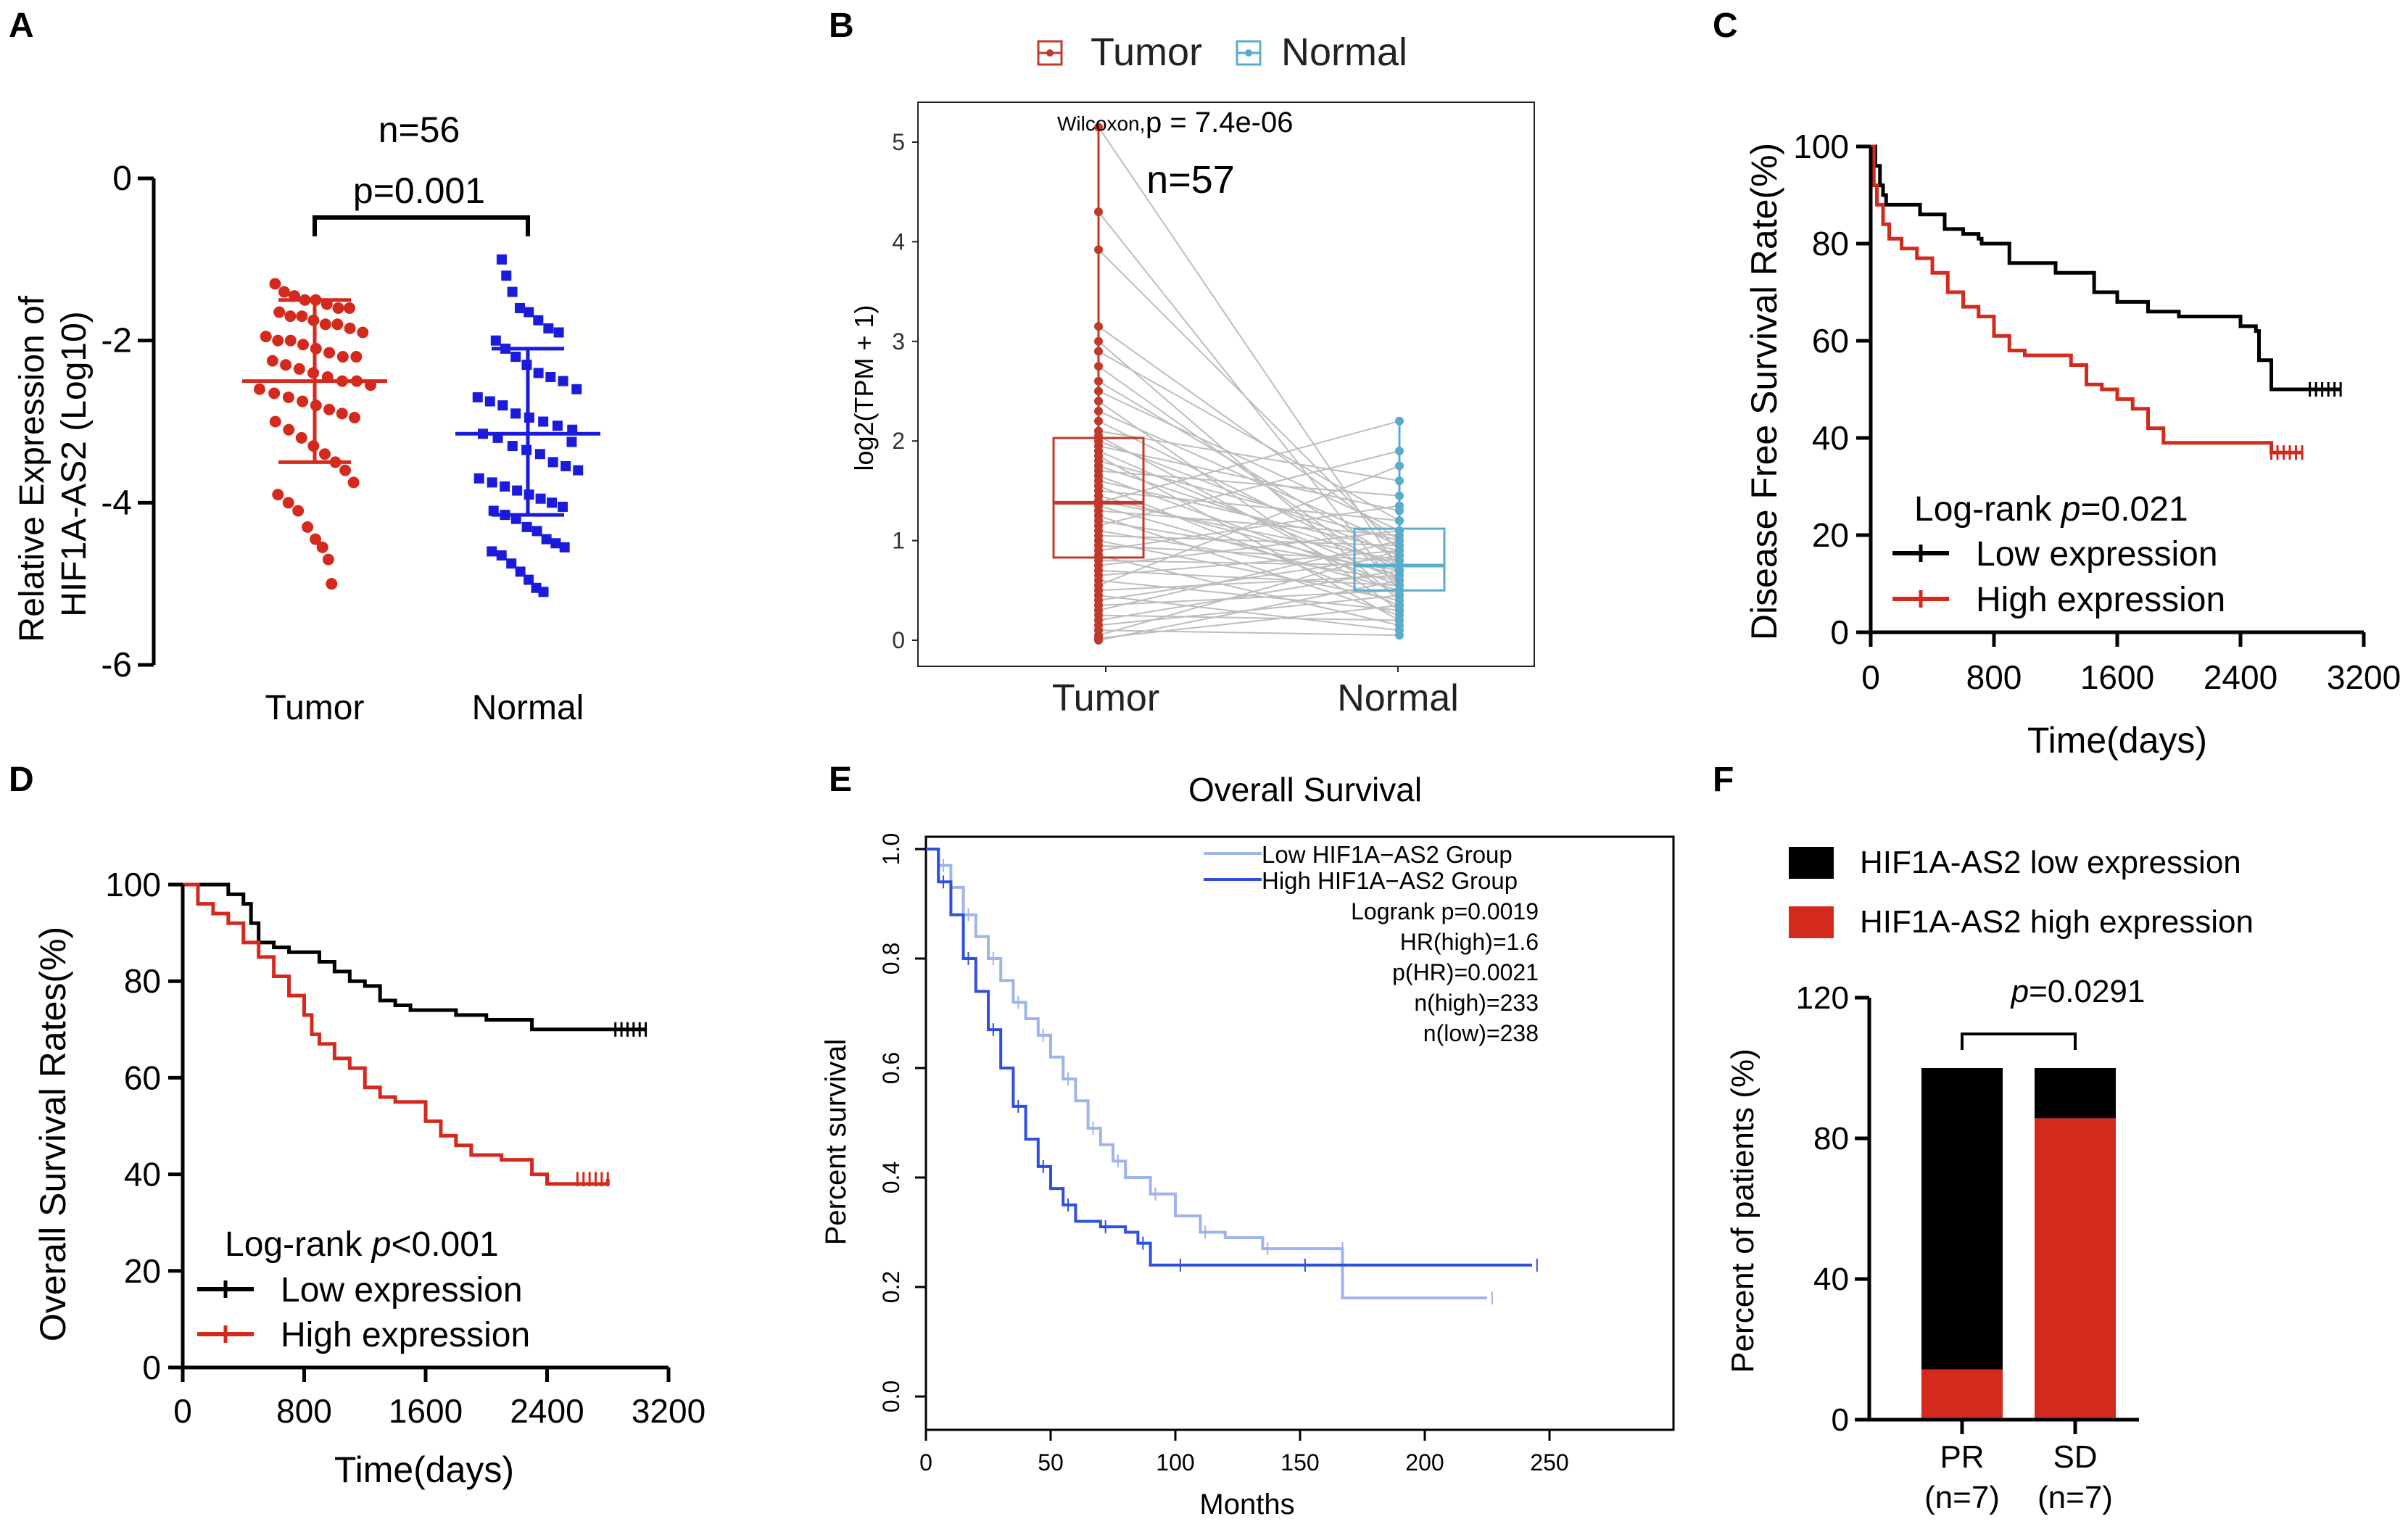 This screenshot has height=1527, width=2408. Describe the element at coordinates (53, 1134) in the screenshot. I see `y-axis-label: Overall Survival Rates(%)` at that location.